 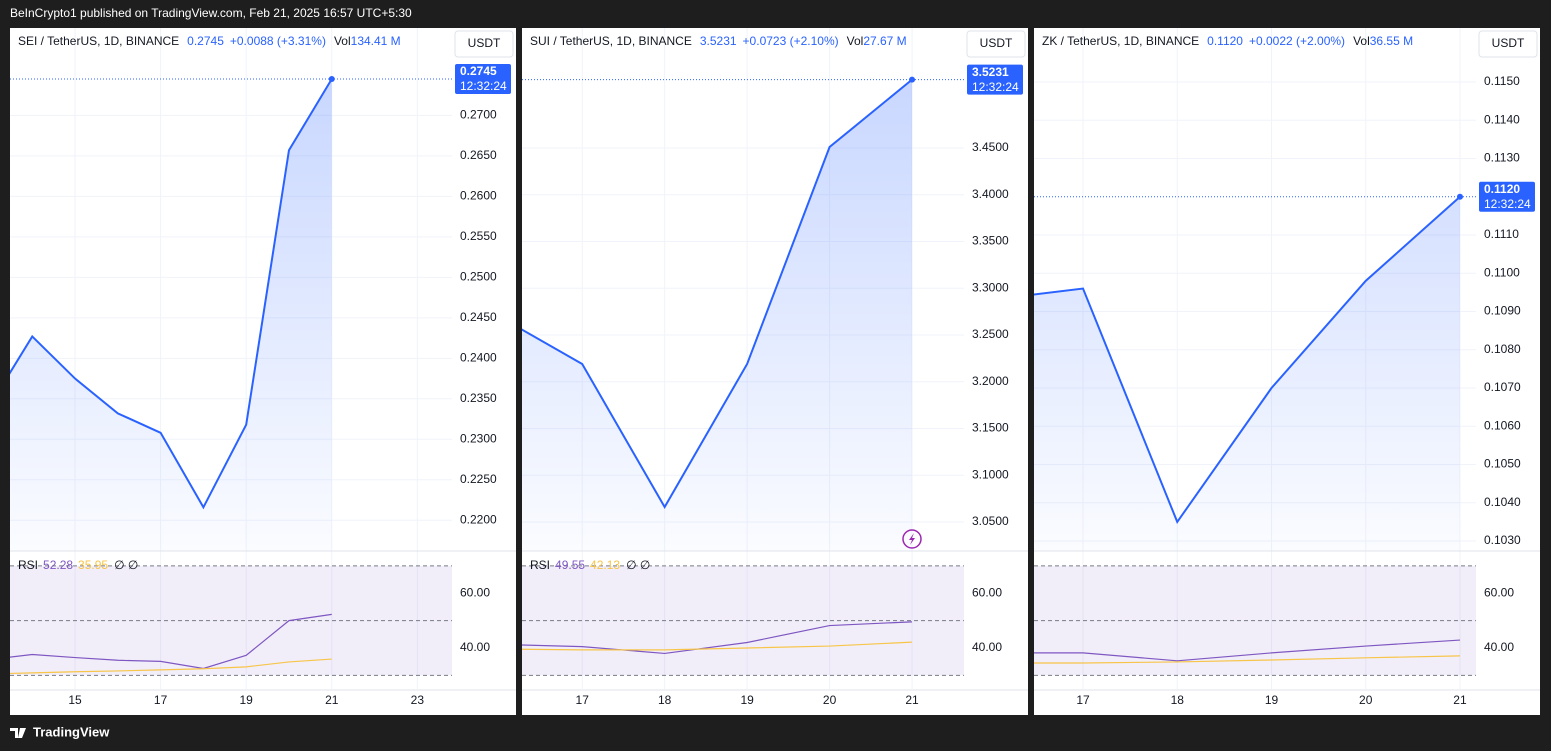 I want to click on alert-icon, so click(x=912, y=539).